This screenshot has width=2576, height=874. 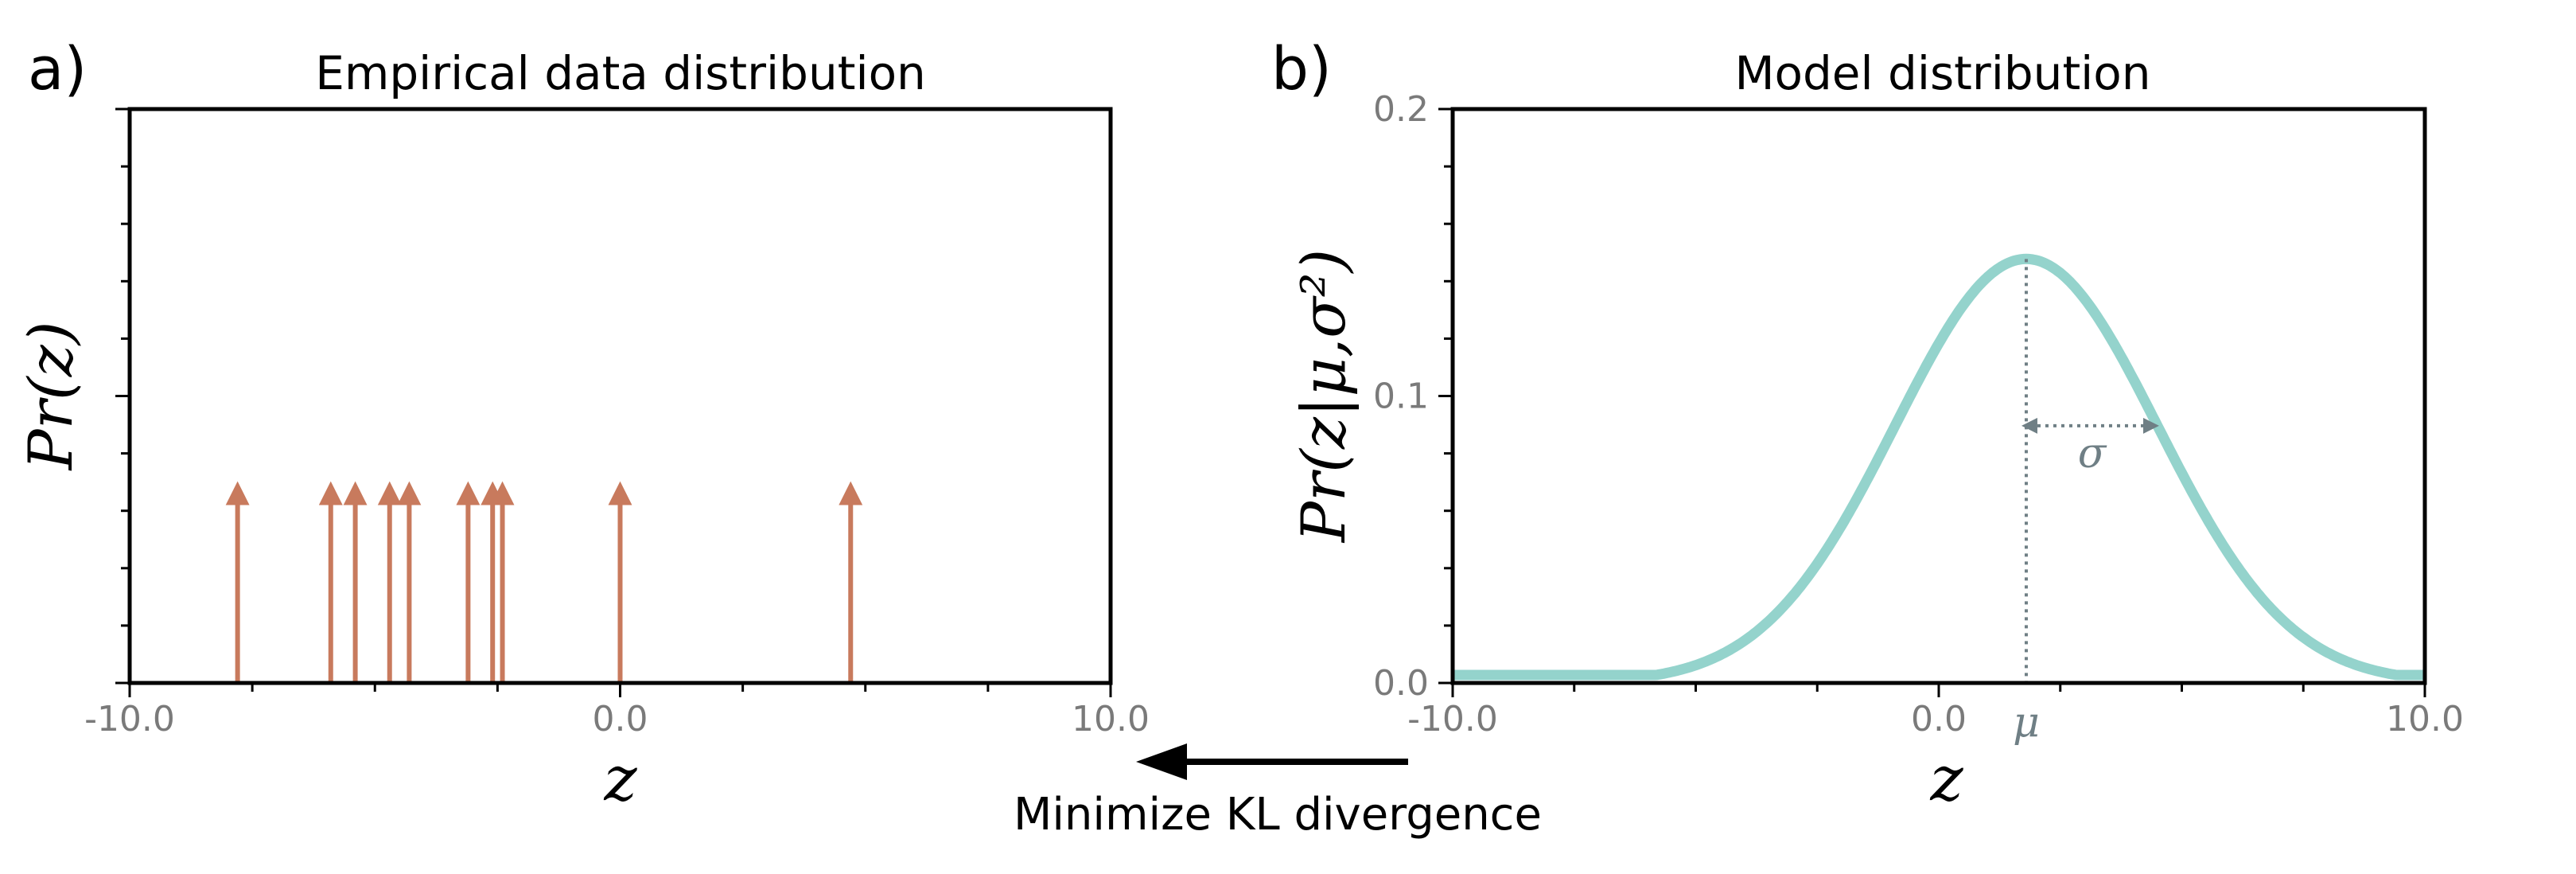 I want to click on sigma-label: σ, so click(x=2093, y=454).